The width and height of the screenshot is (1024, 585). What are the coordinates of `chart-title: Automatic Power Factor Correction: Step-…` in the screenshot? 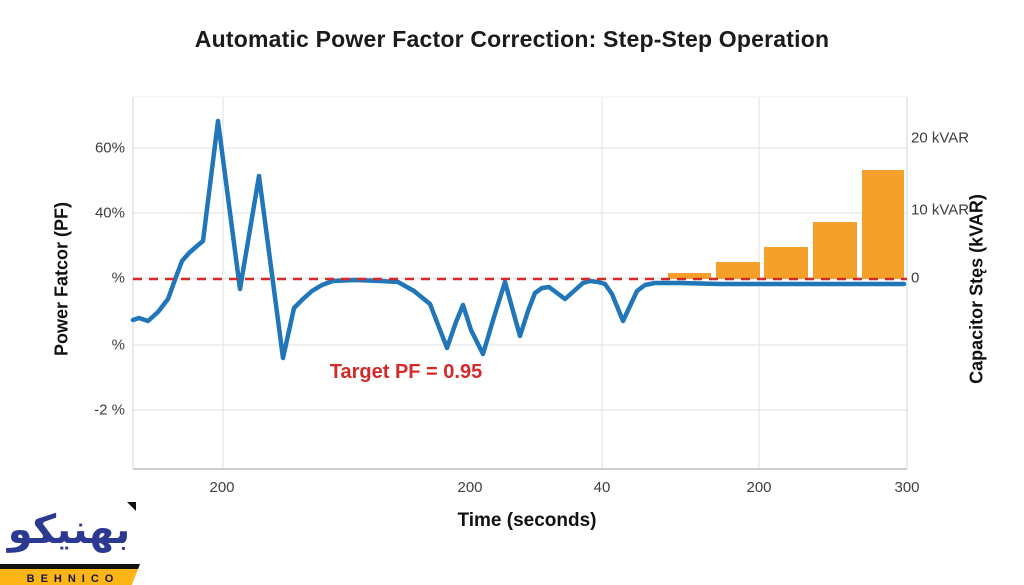 It's located at (512, 39).